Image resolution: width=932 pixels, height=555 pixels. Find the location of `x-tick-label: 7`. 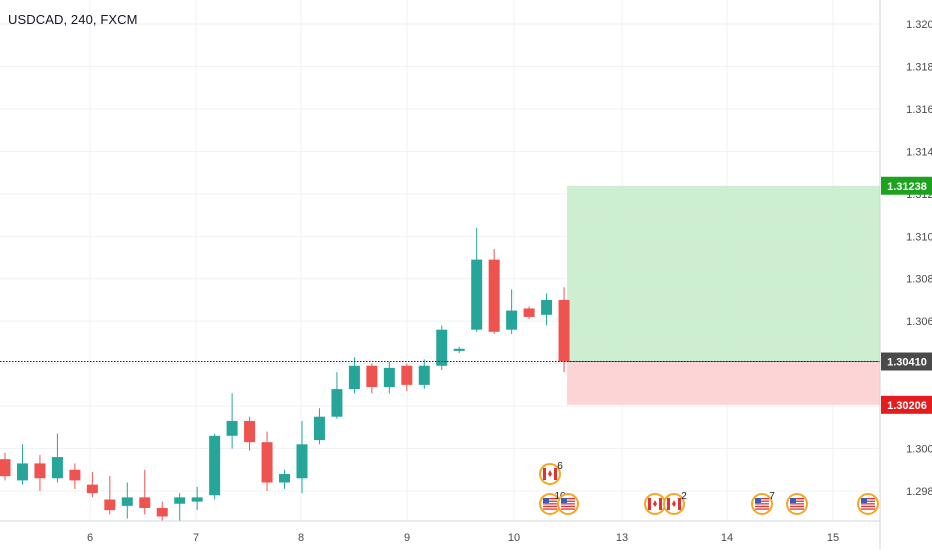

x-tick-label: 7 is located at coordinates (196, 538).